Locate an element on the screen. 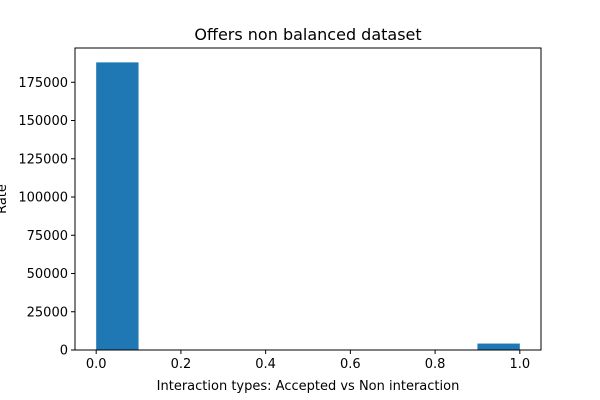  y-tick-label: 150000 is located at coordinates (43, 121).